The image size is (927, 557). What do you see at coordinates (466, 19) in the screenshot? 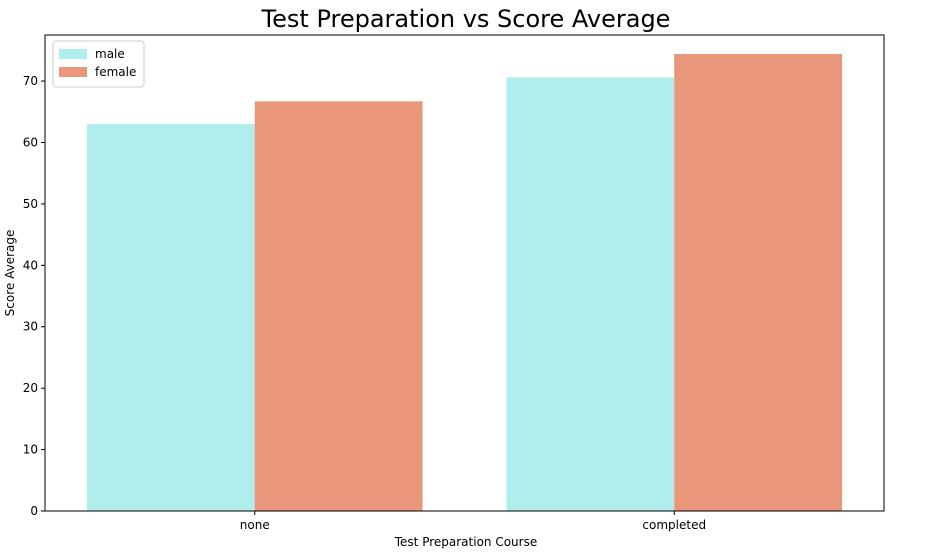
I see `chart-title: Test Preparation vs Score Average` at bounding box center [466, 19].